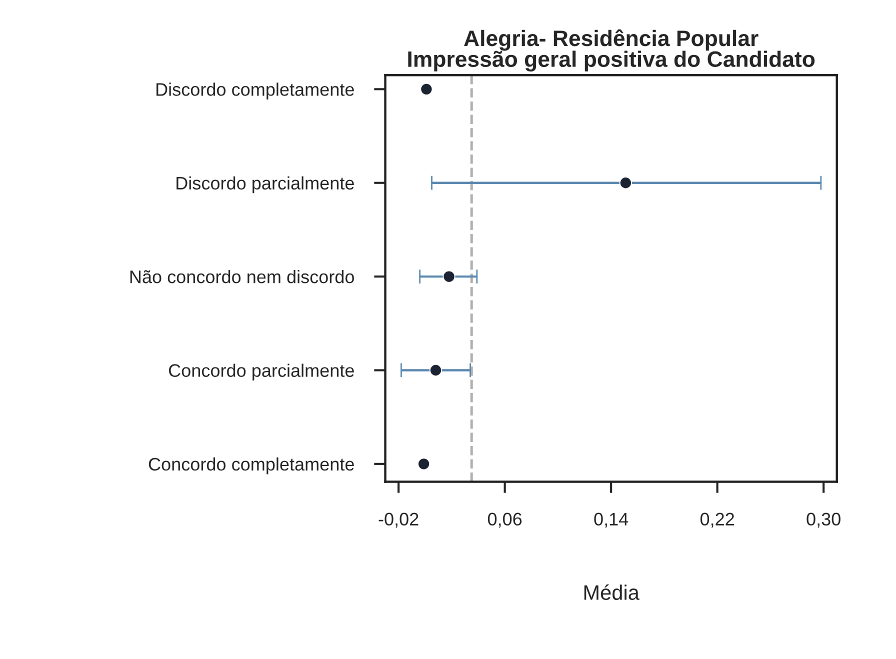 This screenshot has width=896, height=659. What do you see at coordinates (717, 520) in the screenshot?
I see `x-tick-label: 0,22` at bounding box center [717, 520].